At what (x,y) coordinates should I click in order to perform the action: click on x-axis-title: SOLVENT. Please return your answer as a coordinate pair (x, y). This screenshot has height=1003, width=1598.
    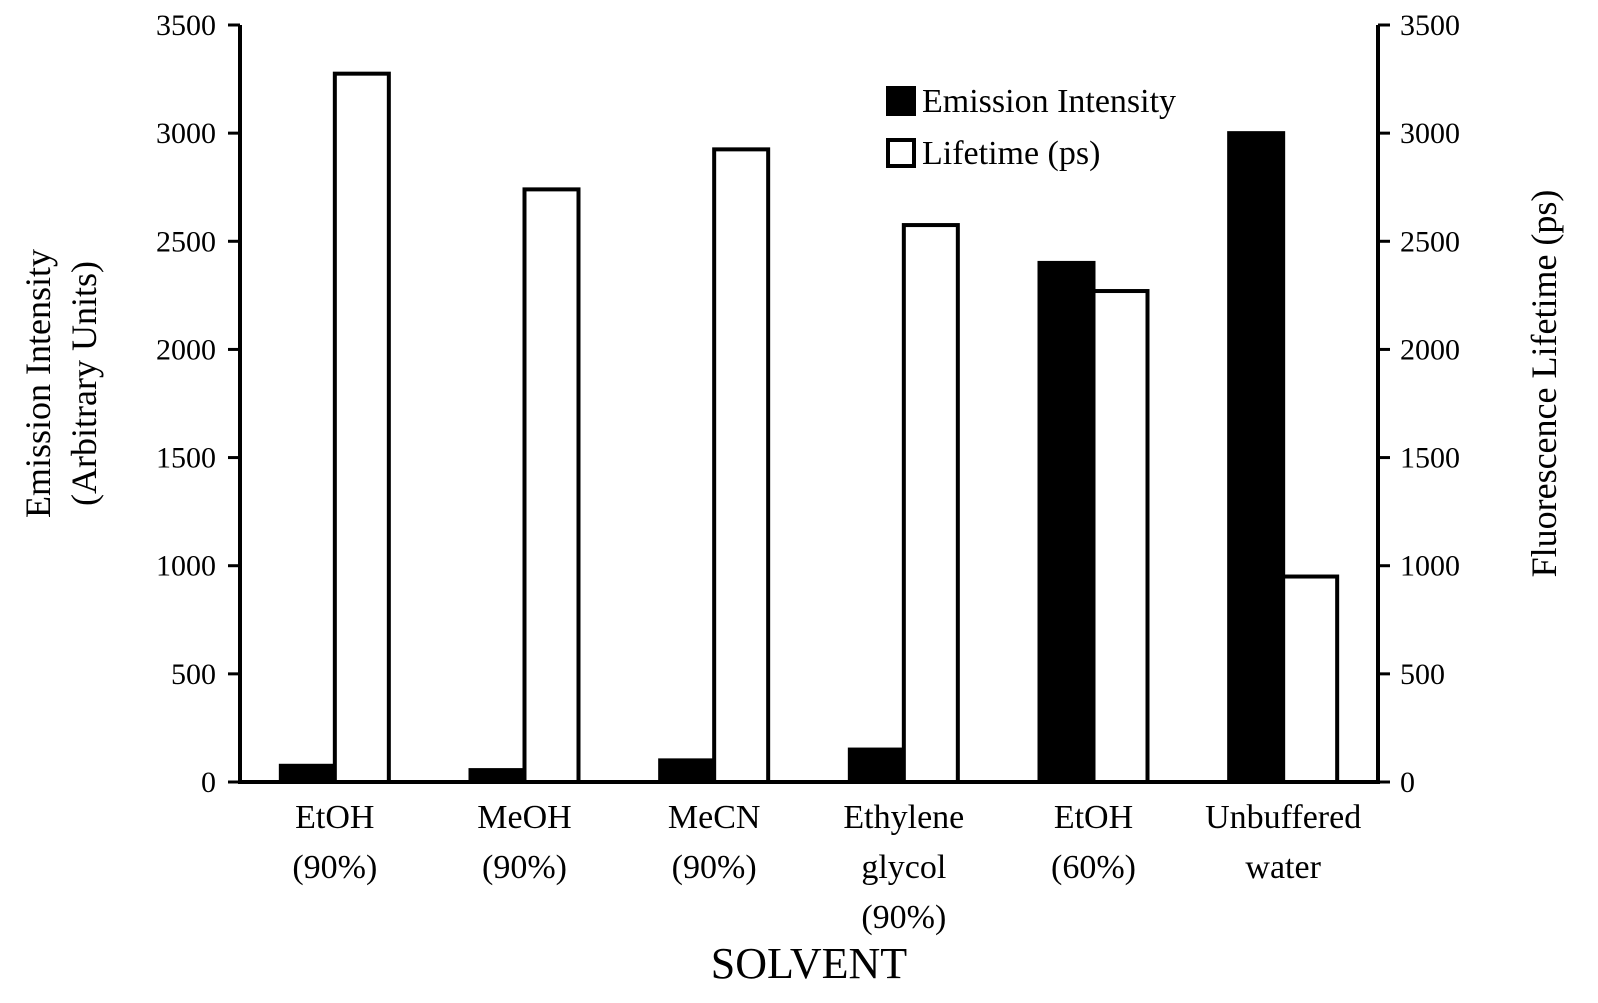
    Looking at the image, I should click on (809, 963).